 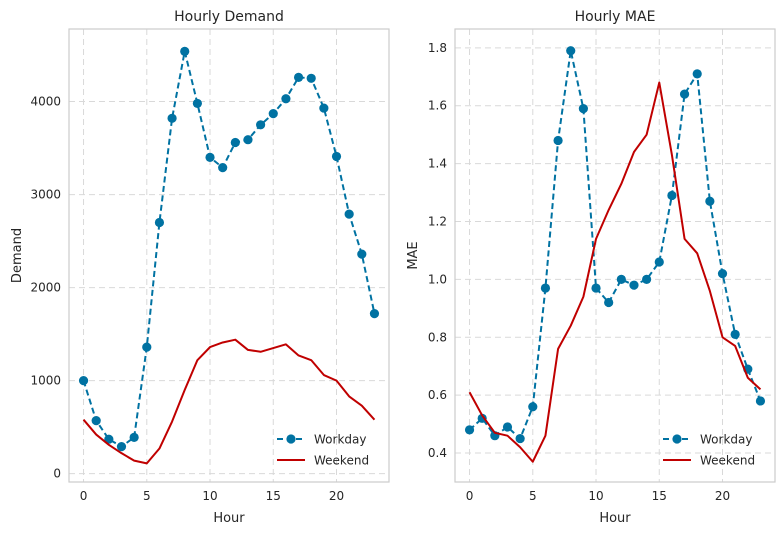 What do you see at coordinates (437, 453) in the screenshot?
I see `y-tick-label: 0.4` at bounding box center [437, 453].